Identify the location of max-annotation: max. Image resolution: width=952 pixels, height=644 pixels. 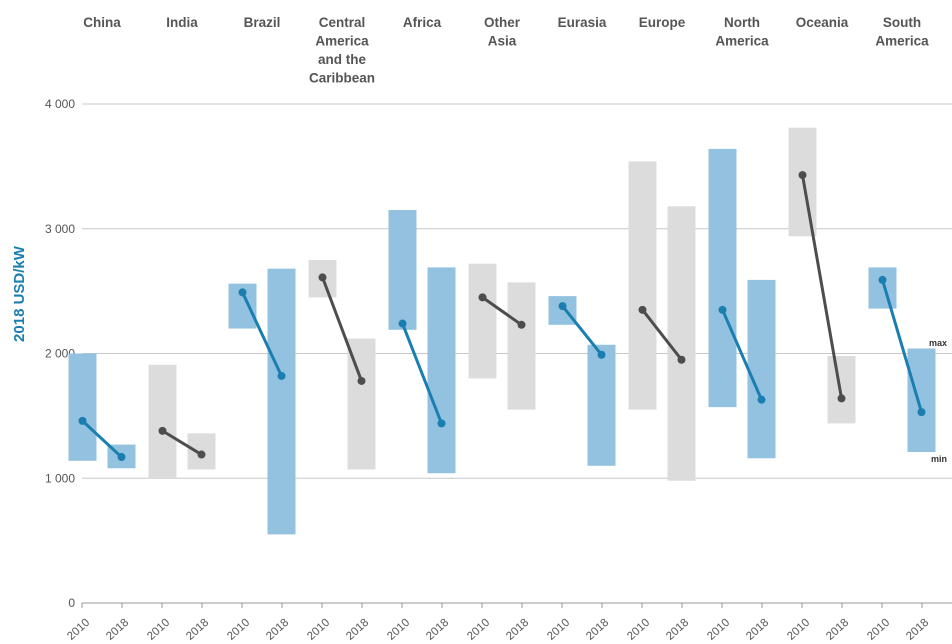
(938, 343).